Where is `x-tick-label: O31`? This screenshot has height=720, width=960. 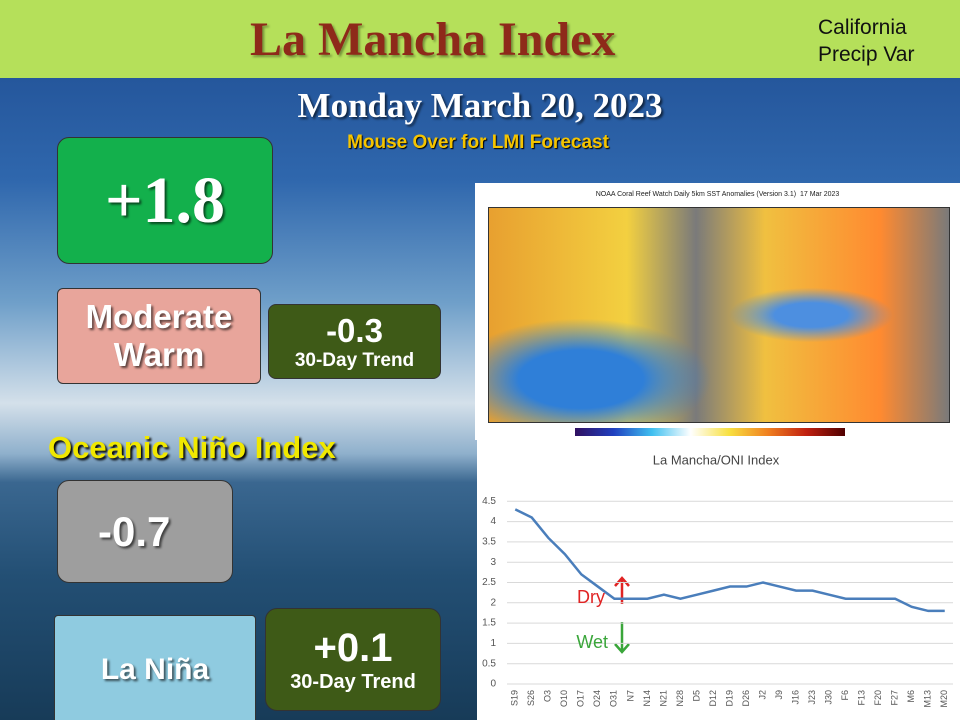
x-tick-label: O31 is located at coordinates (614, 698).